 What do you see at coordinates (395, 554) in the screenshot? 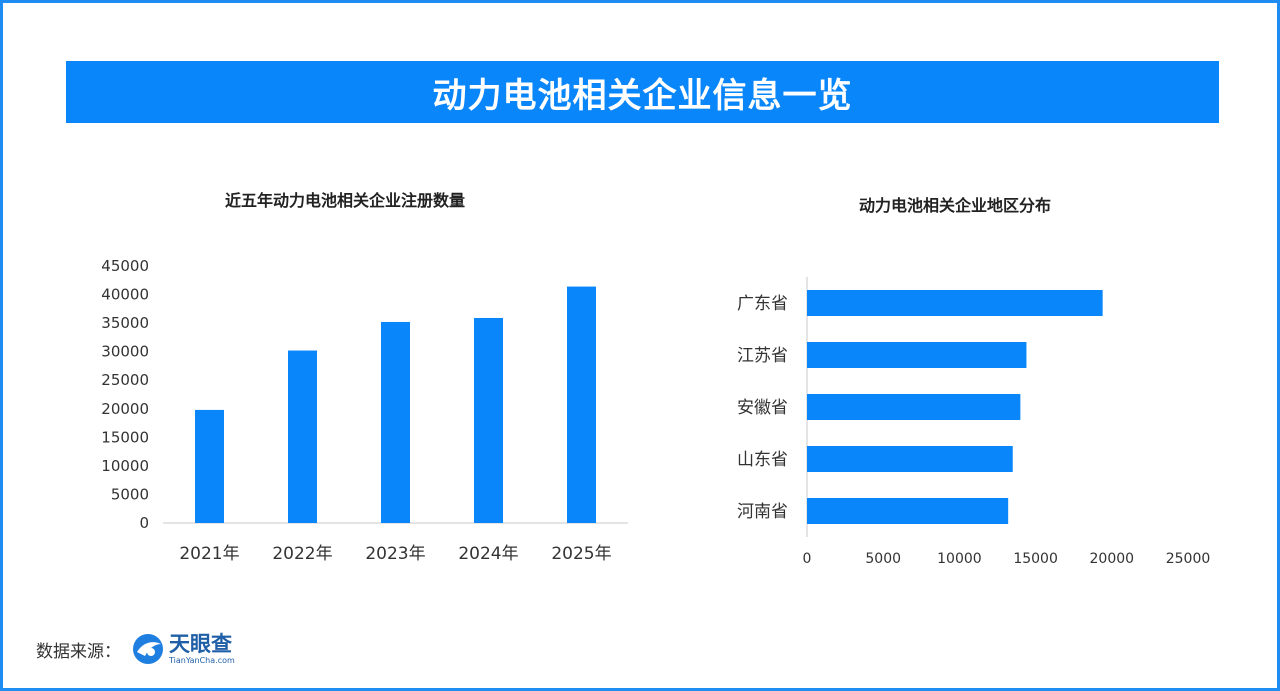
I see `x-tick-label: 2023年` at bounding box center [395, 554].